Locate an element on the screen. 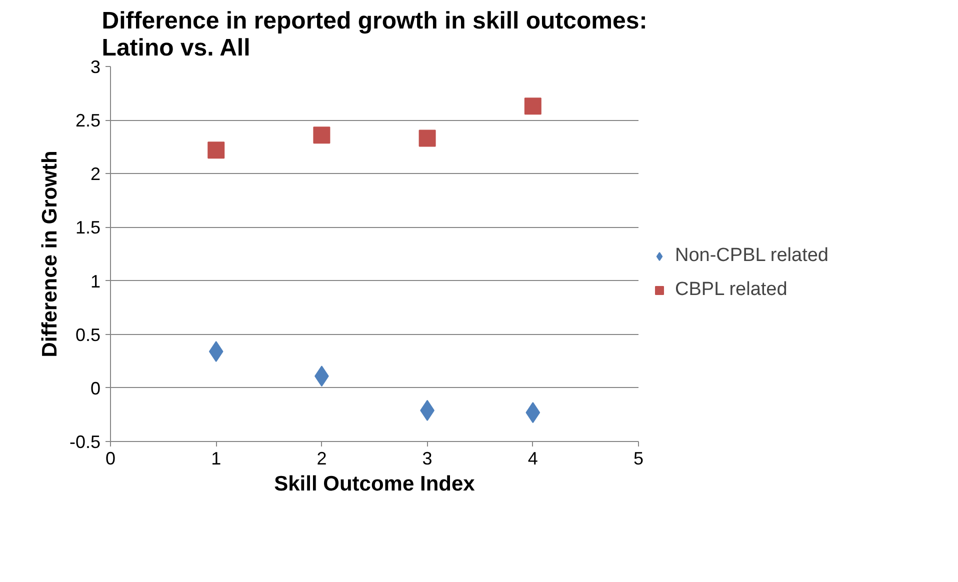 The width and height of the screenshot is (958, 582). x-tick-label: 3 is located at coordinates (427, 458).